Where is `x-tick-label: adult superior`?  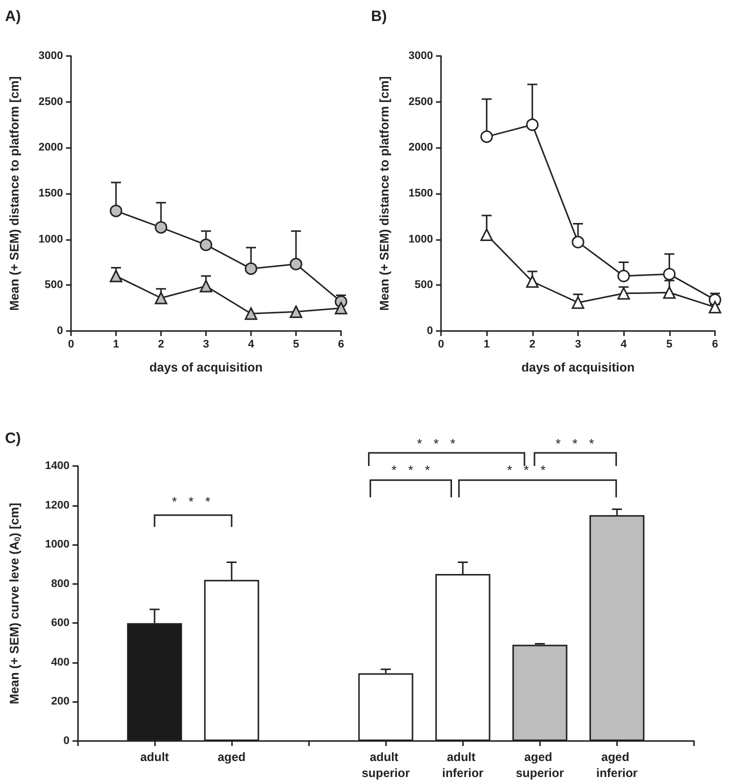
x-tick-label: adult superior is located at coordinates (386, 765).